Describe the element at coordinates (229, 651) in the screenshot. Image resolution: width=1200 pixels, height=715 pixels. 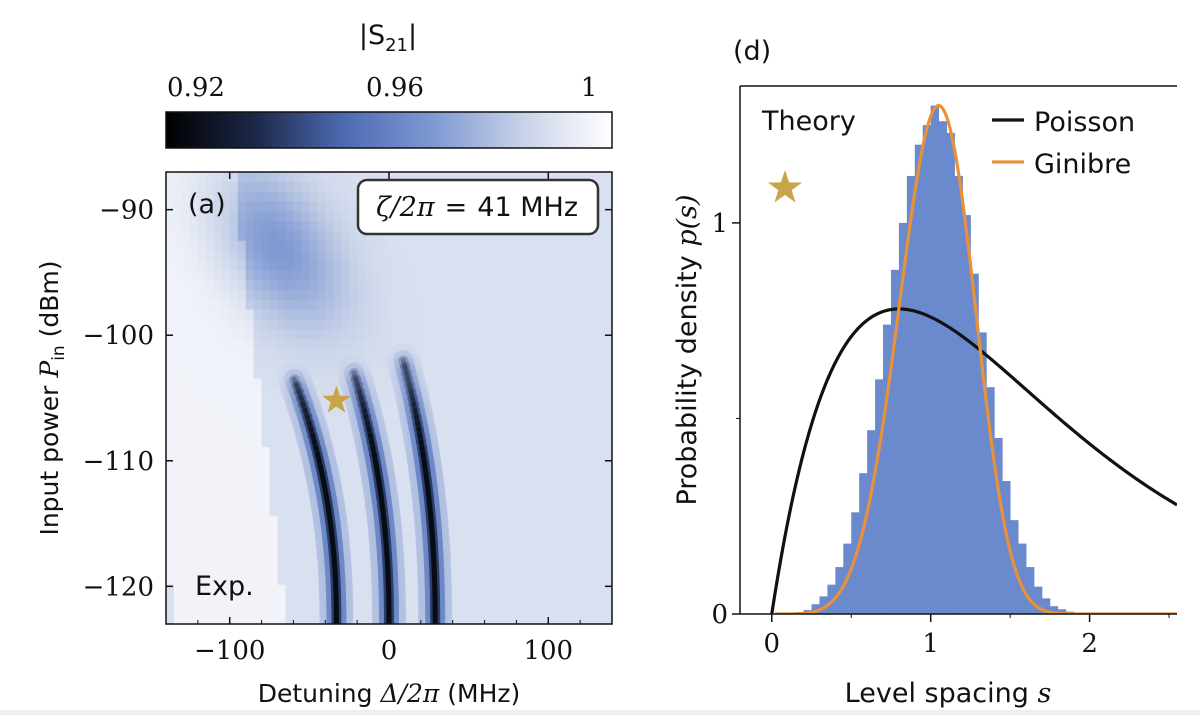
I see `x-tick-label: −100` at that location.